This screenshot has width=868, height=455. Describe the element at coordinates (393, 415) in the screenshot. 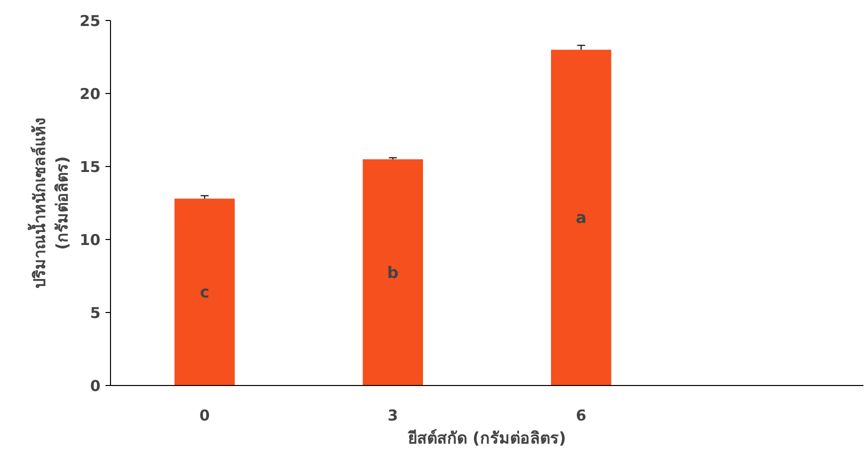

I see `x-tick-label: 3` at that location.